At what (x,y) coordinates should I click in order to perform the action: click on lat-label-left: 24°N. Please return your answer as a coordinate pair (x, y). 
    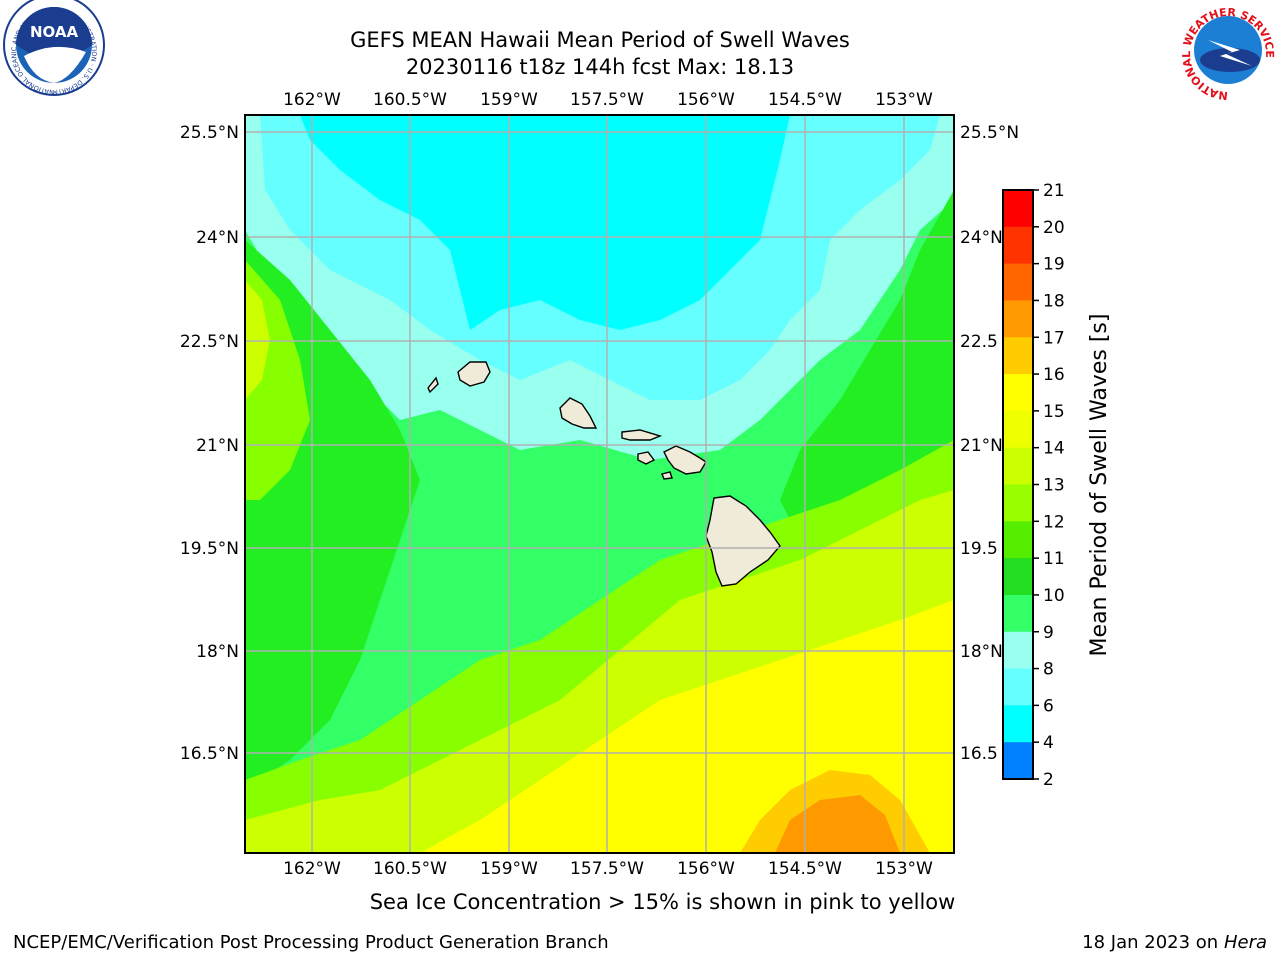
    Looking at the image, I should click on (217, 238).